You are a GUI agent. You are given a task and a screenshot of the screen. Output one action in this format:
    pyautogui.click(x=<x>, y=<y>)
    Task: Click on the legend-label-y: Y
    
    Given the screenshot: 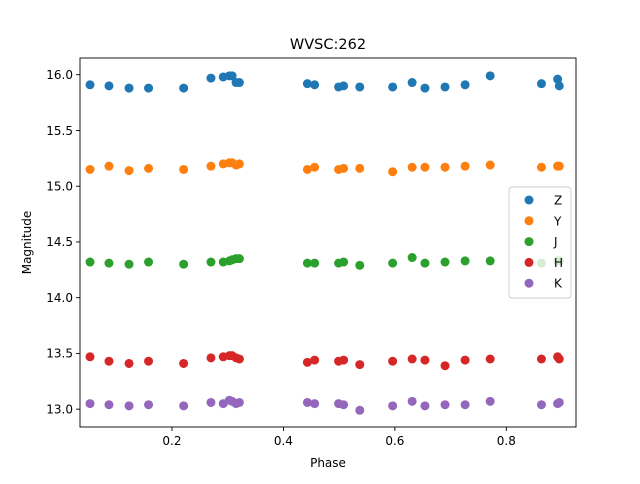 What is the action you would take?
    pyautogui.click(x=557, y=221)
    